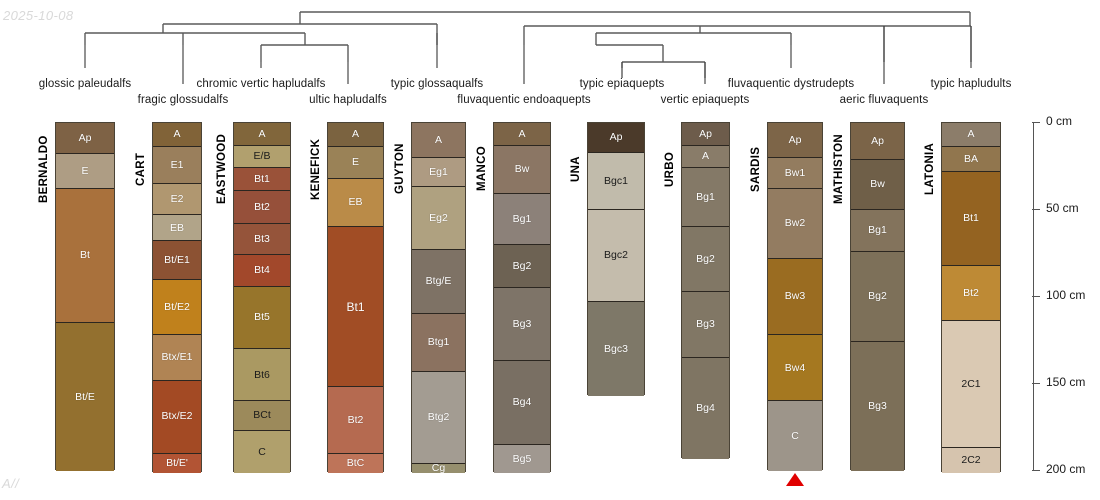  I want to click on profile-column: Ap E Bt Bt/E, so click(85, 296).